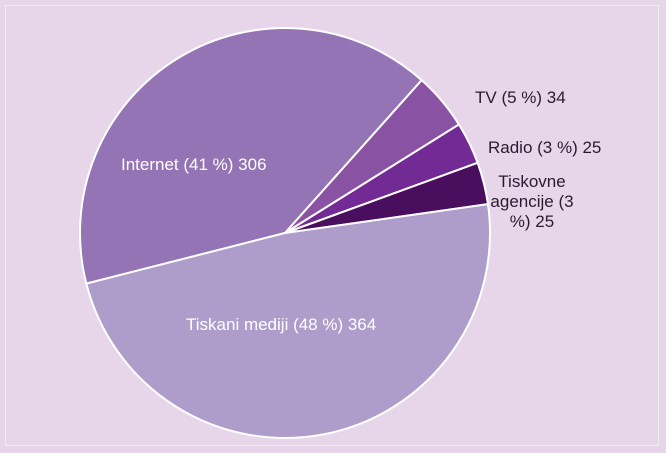 Image resolution: width=666 pixels, height=453 pixels. What do you see at coordinates (520, 97) in the screenshot?
I see `slice-label: TV (5 %) 34` at bounding box center [520, 97].